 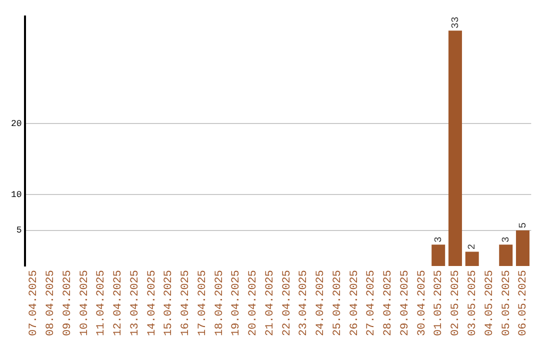 I want to click on x-tick-label: 06.05.2025, so click(x=524, y=303).